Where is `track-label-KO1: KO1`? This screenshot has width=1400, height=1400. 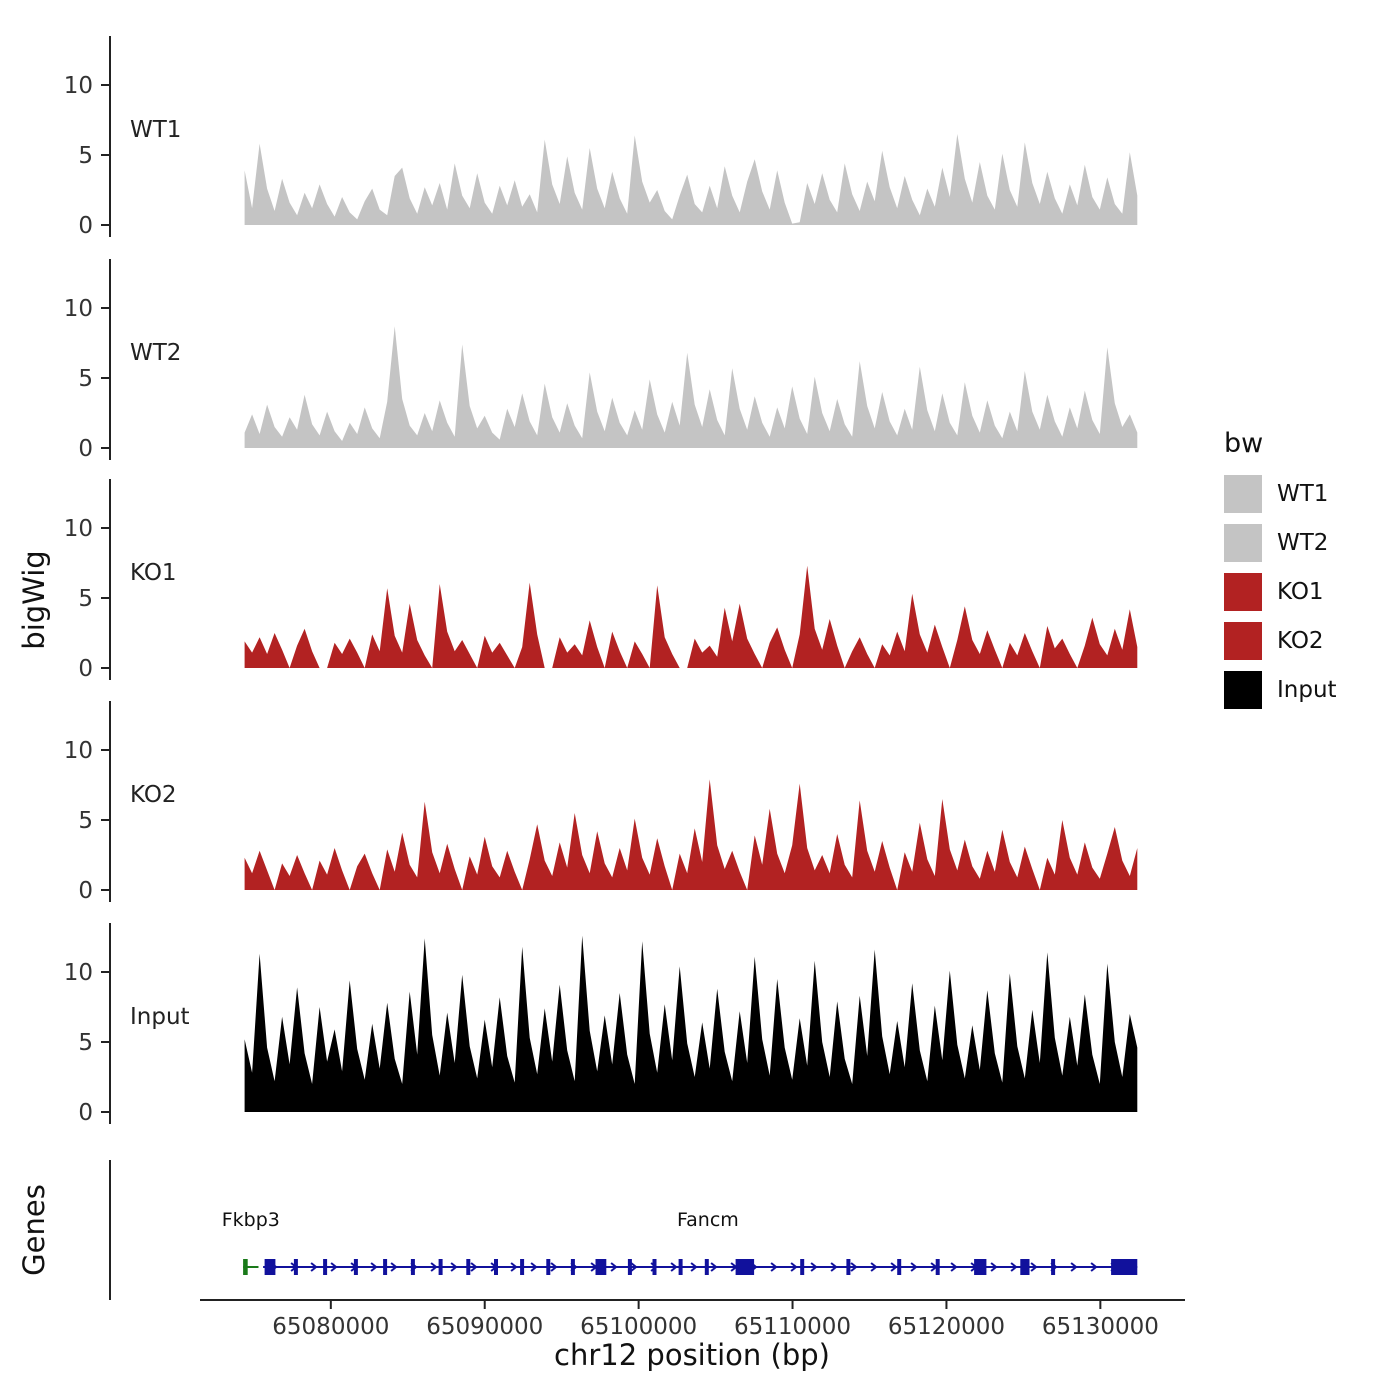
track-label-KO1: KO1 is located at coordinates (153, 573).